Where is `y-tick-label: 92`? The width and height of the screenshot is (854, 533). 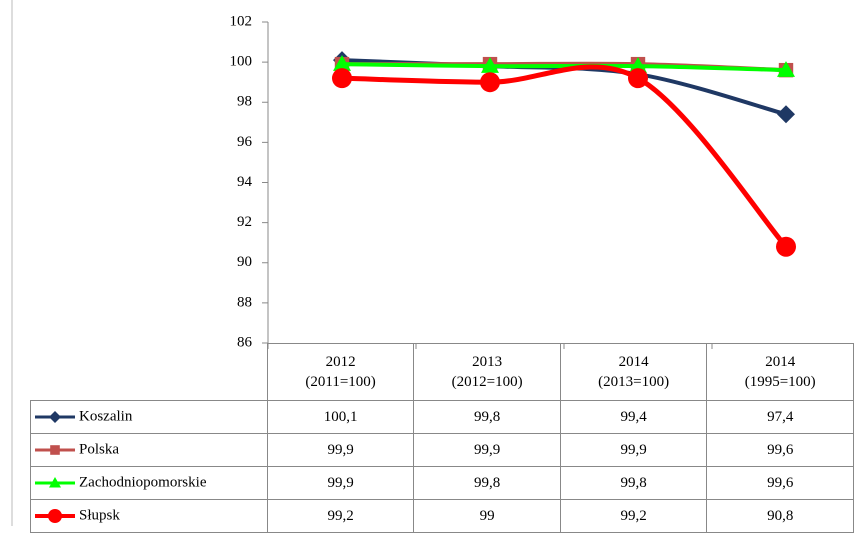 y-tick-label: 92 is located at coordinates (244, 222).